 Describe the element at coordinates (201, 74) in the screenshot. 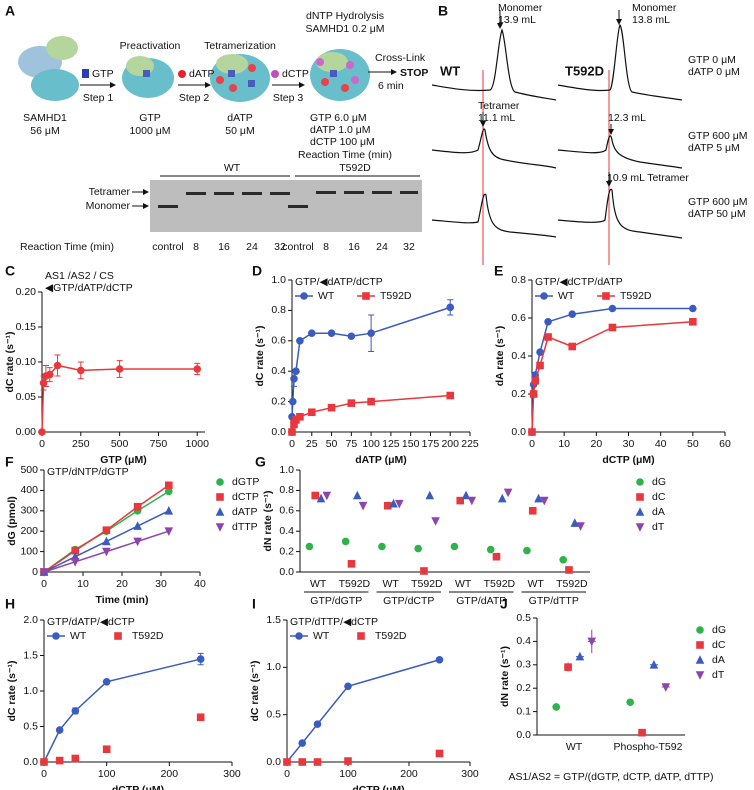

I see `reagent: dATP` at that location.